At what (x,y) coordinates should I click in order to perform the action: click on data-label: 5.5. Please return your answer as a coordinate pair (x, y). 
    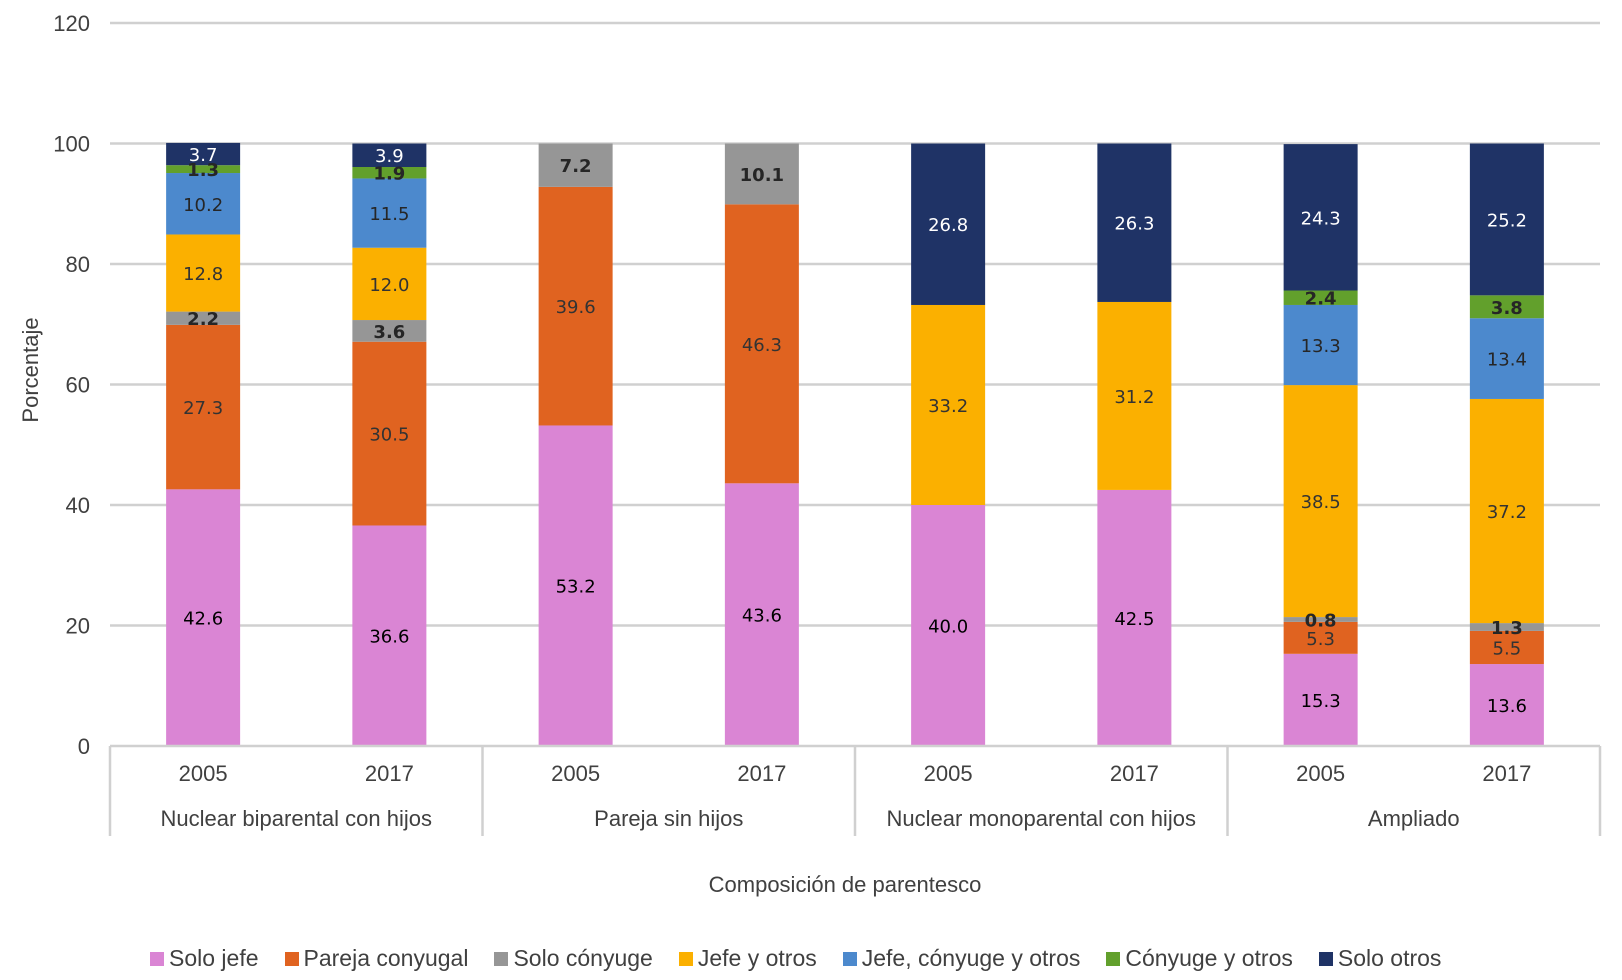
    Looking at the image, I should click on (1507, 648).